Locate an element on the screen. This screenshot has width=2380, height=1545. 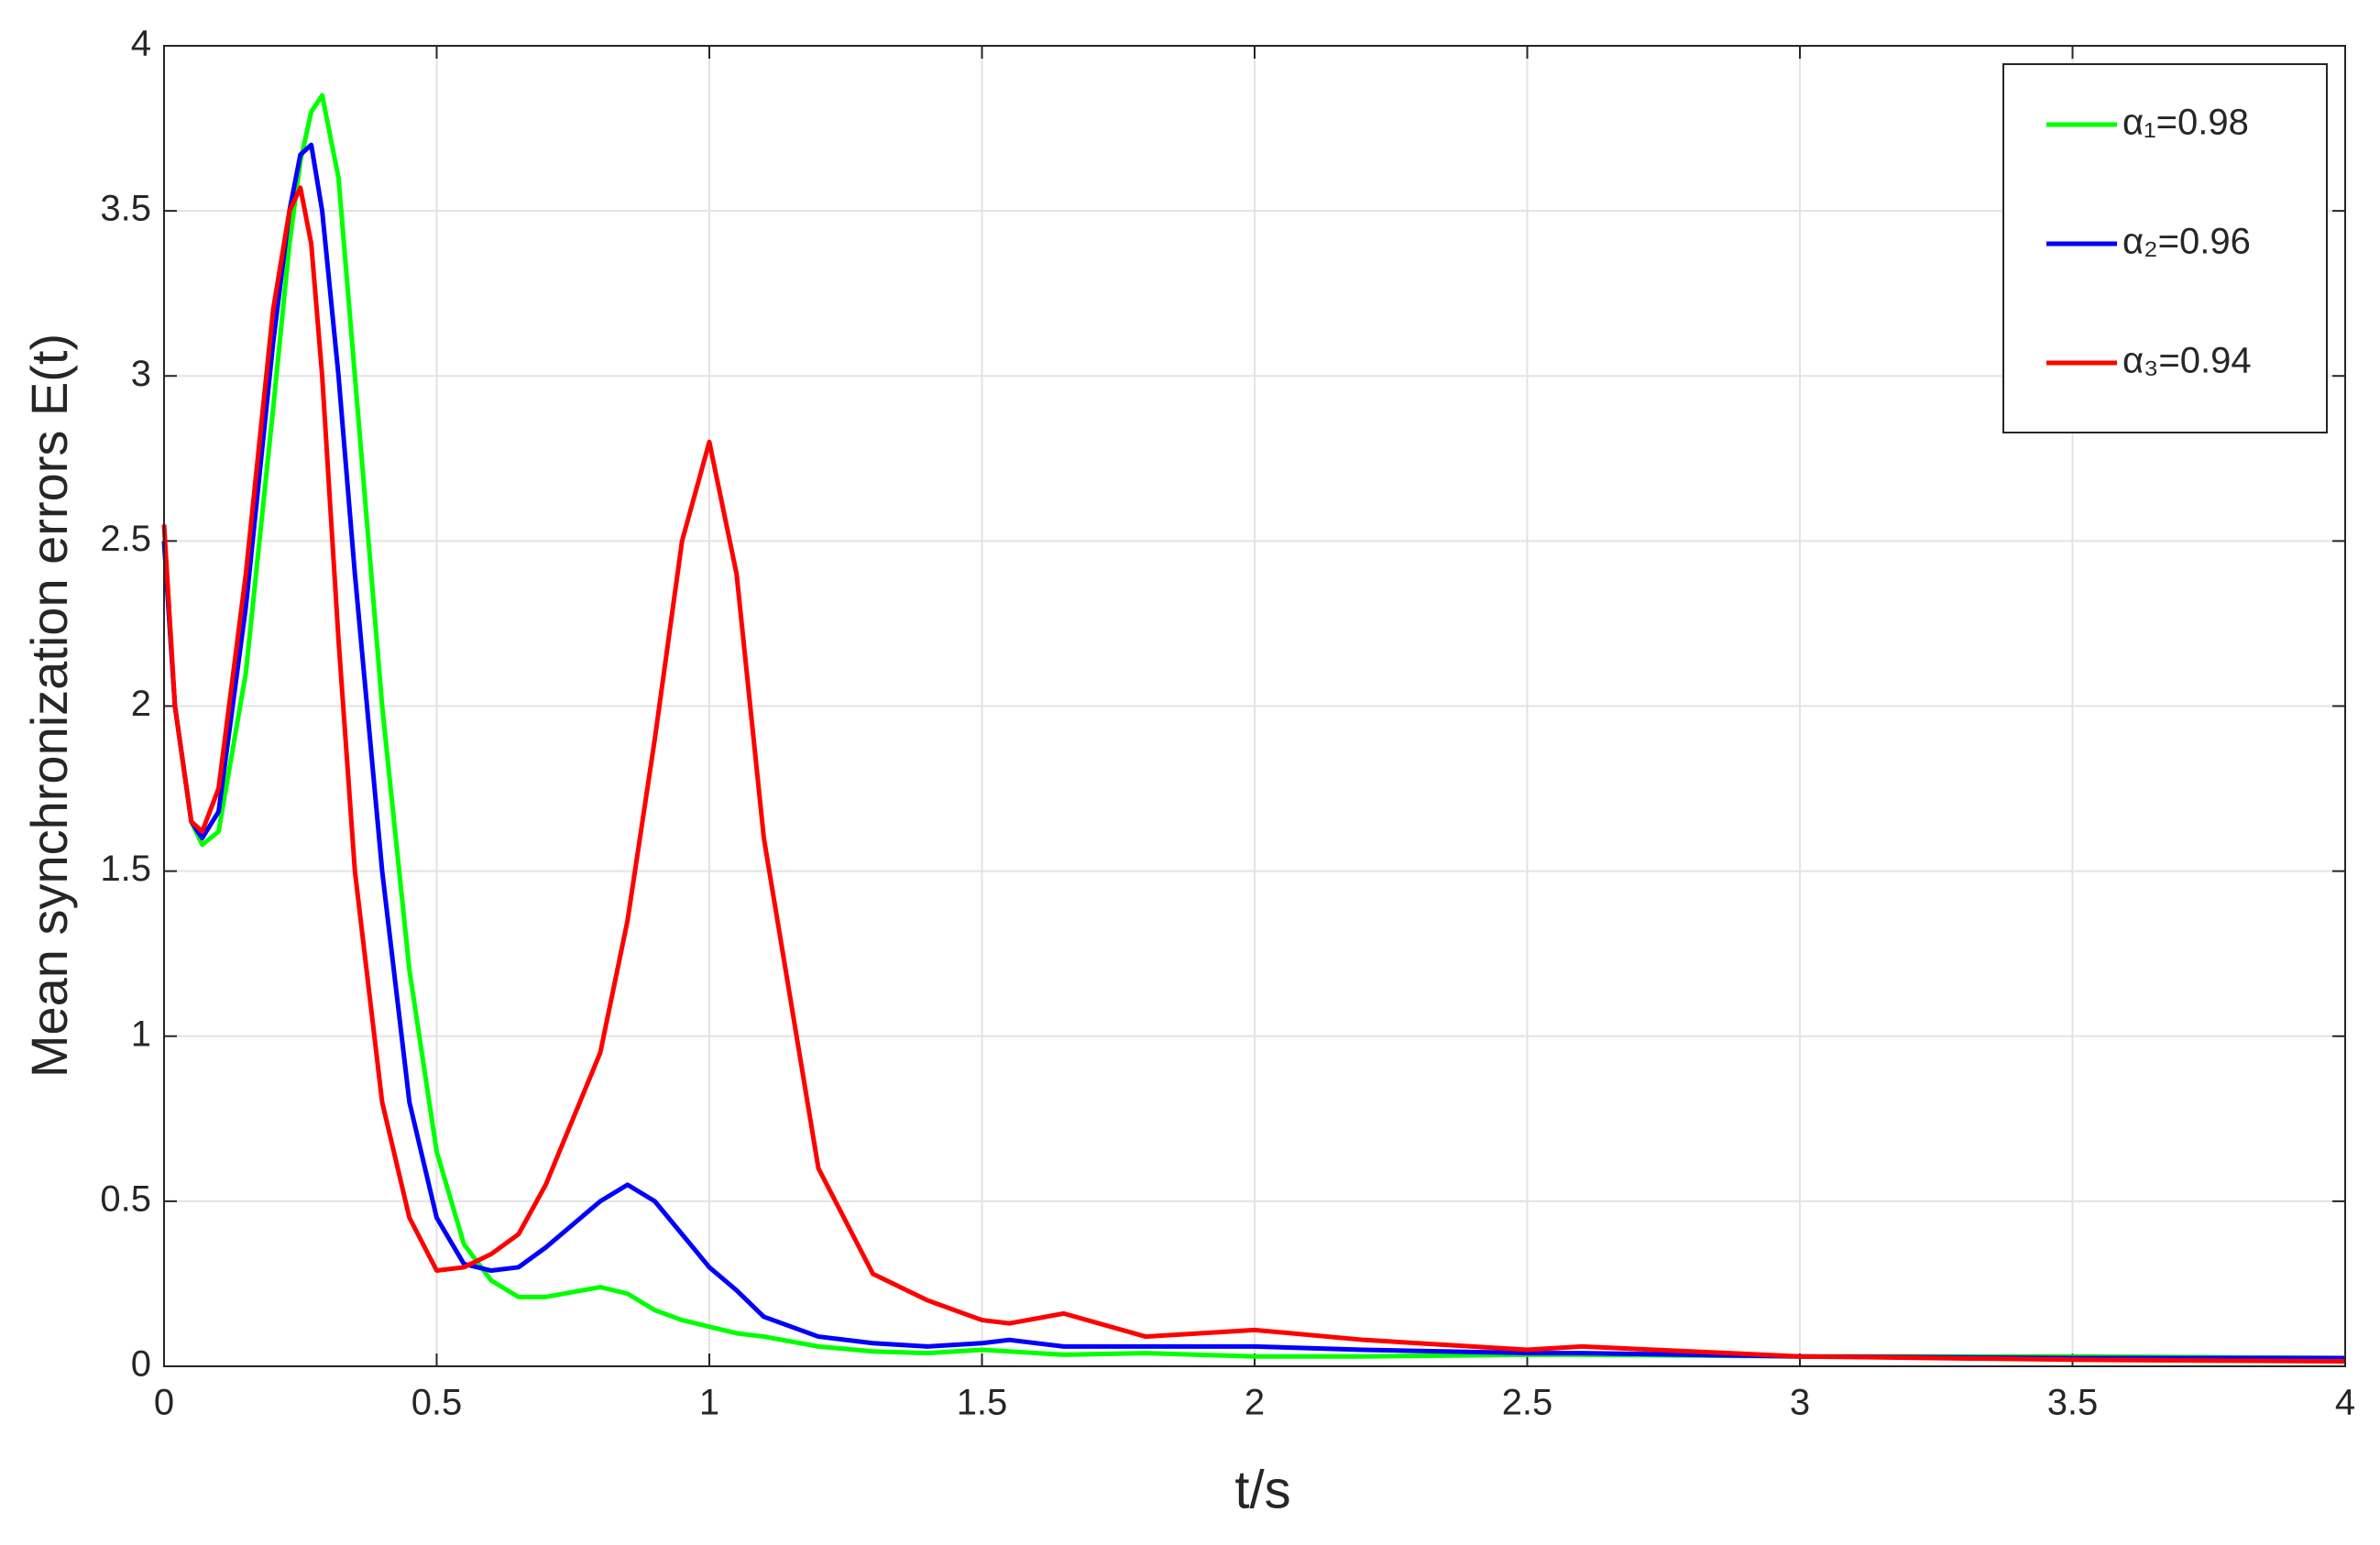
legend: α₁=0.98 α₂=0.96 α₃=0.94 is located at coordinates (2165, 248).